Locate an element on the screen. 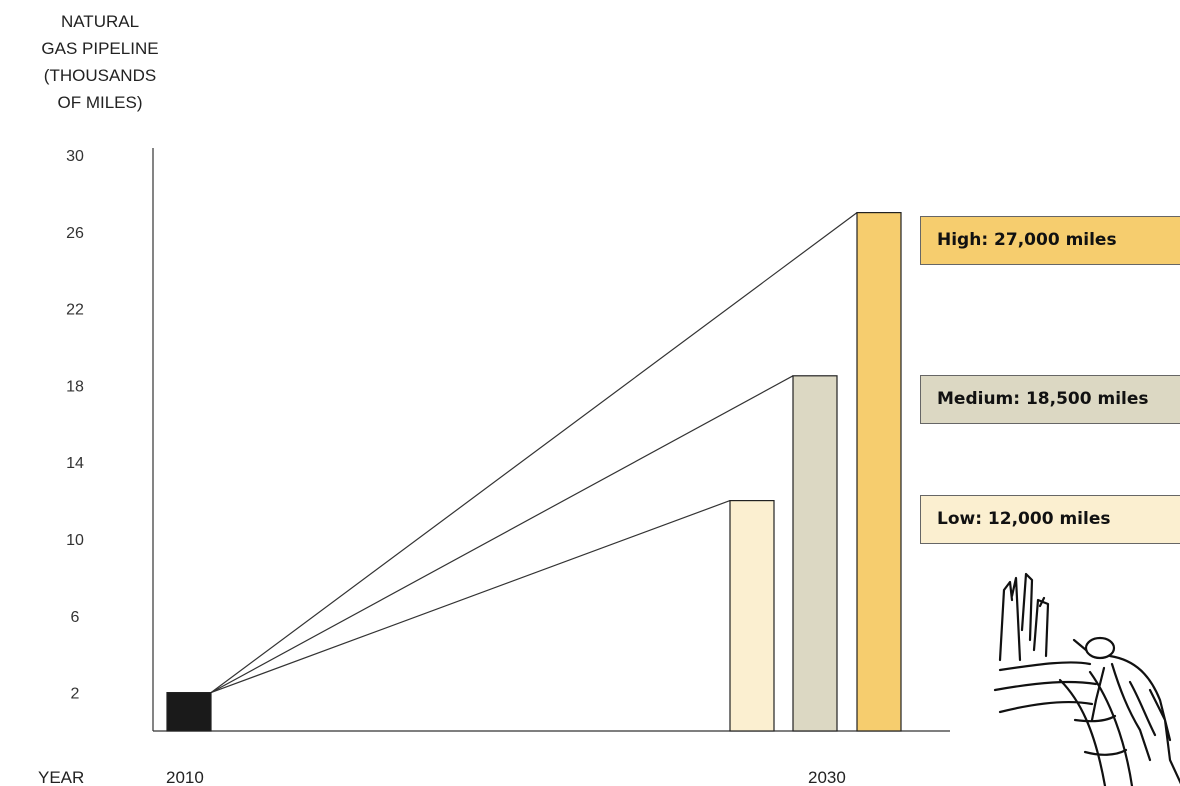 The height and width of the screenshot is (786, 1180). legend-high: High: 27,000 miles is located at coordinates (1050, 240).